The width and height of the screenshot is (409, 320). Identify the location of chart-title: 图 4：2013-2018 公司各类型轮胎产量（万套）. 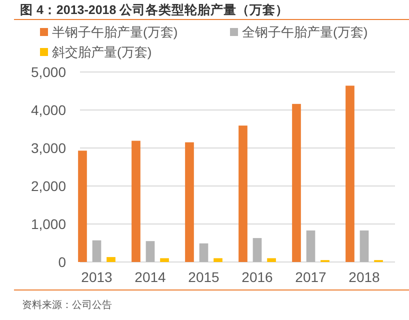
(154, 9).